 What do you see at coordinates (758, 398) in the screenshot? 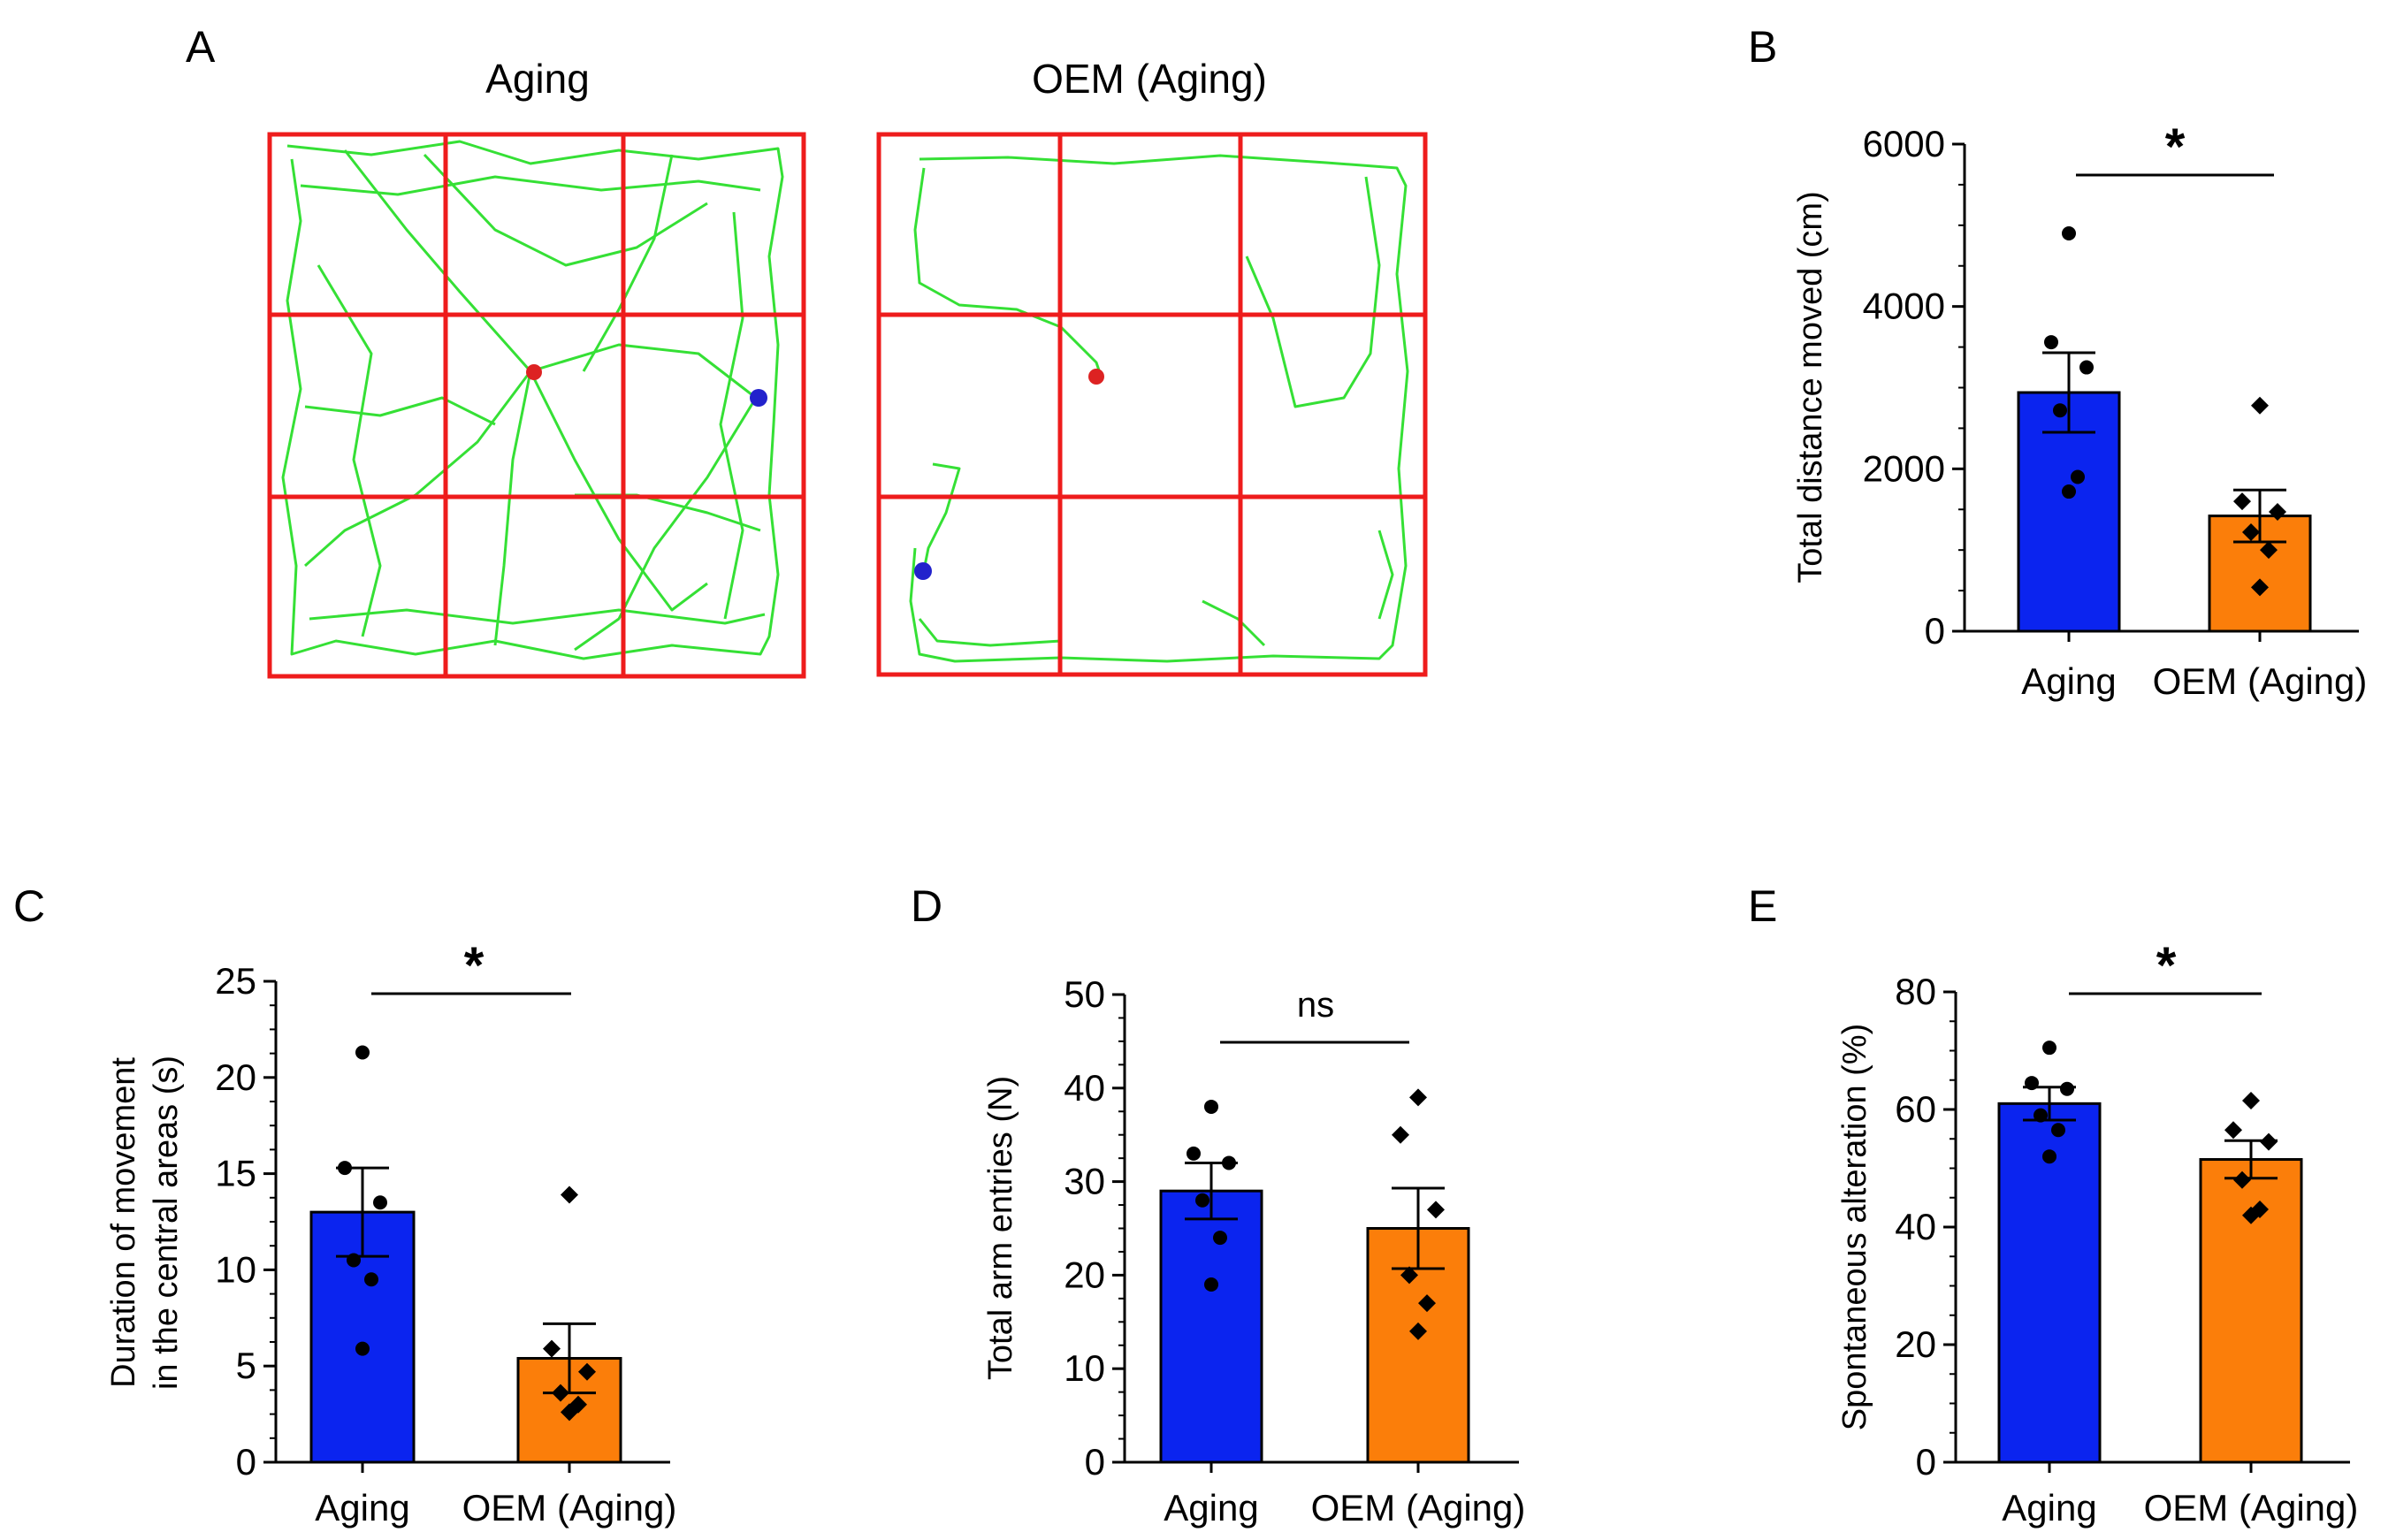
I see `end-marker-aging` at bounding box center [758, 398].